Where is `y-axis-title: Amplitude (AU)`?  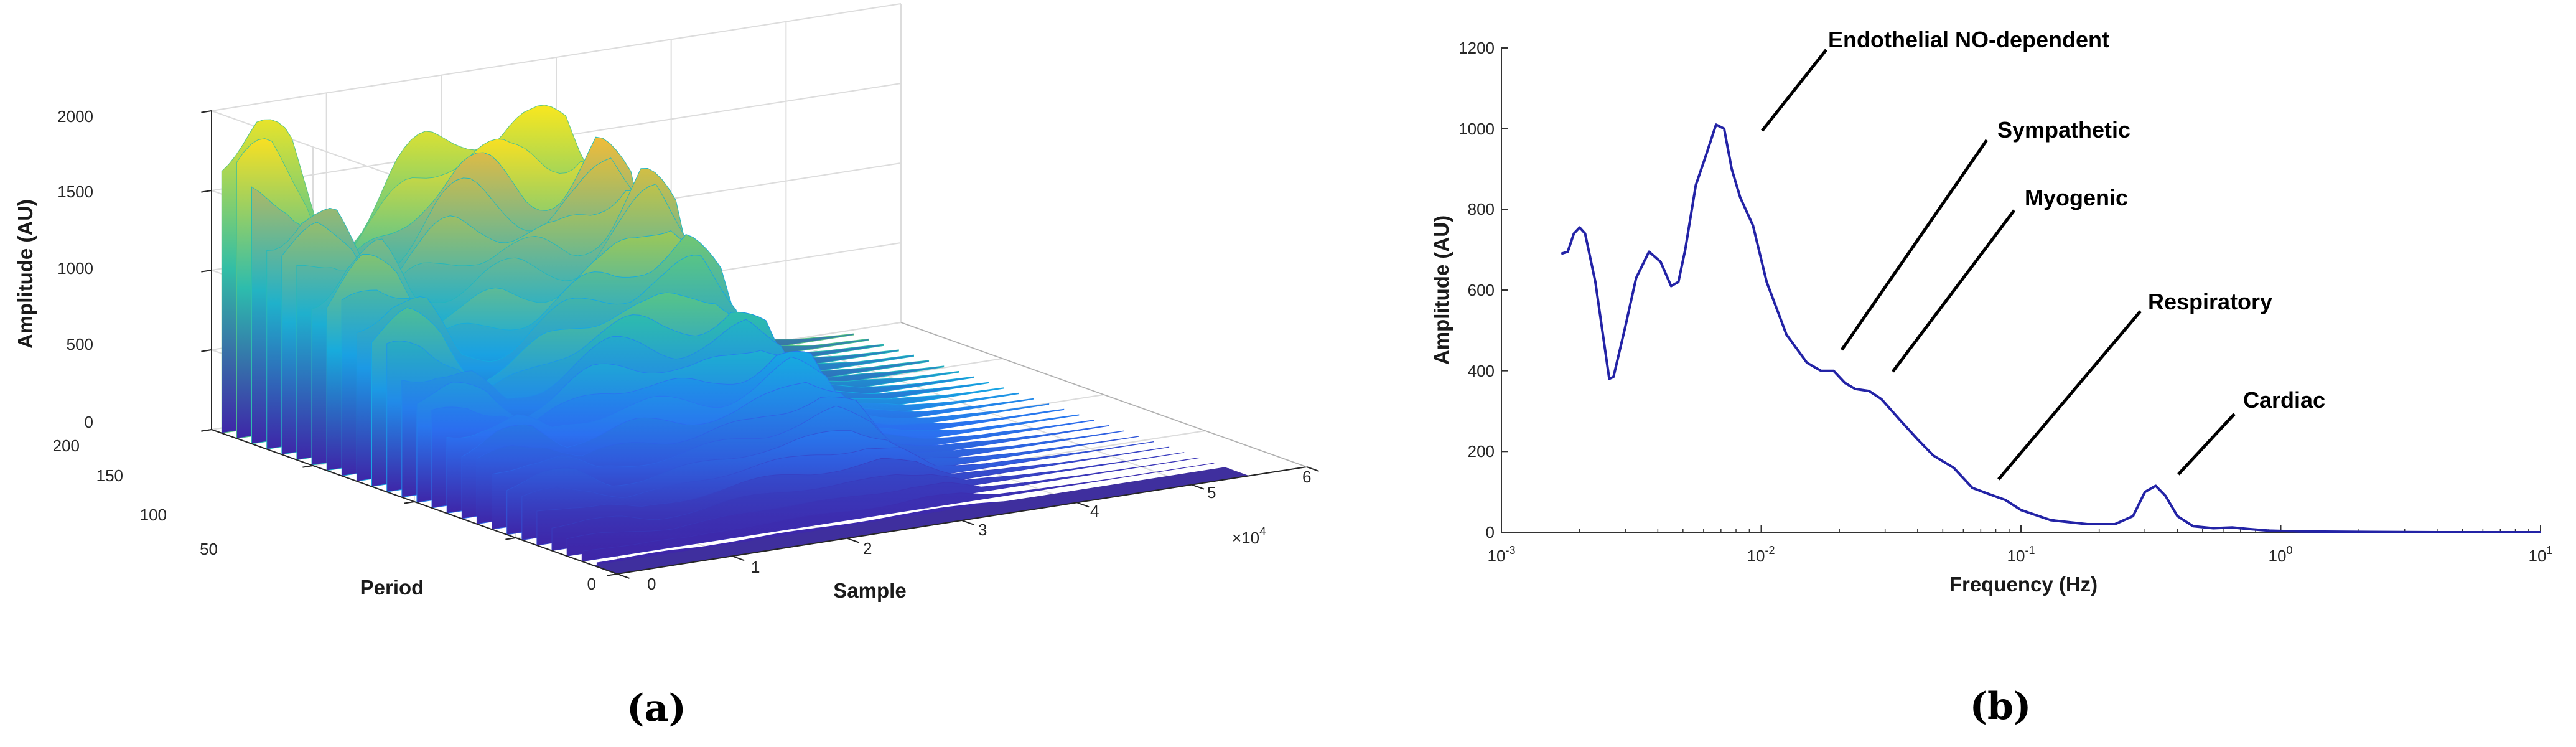
y-axis-title: Amplitude (AU) is located at coordinates (1441, 290).